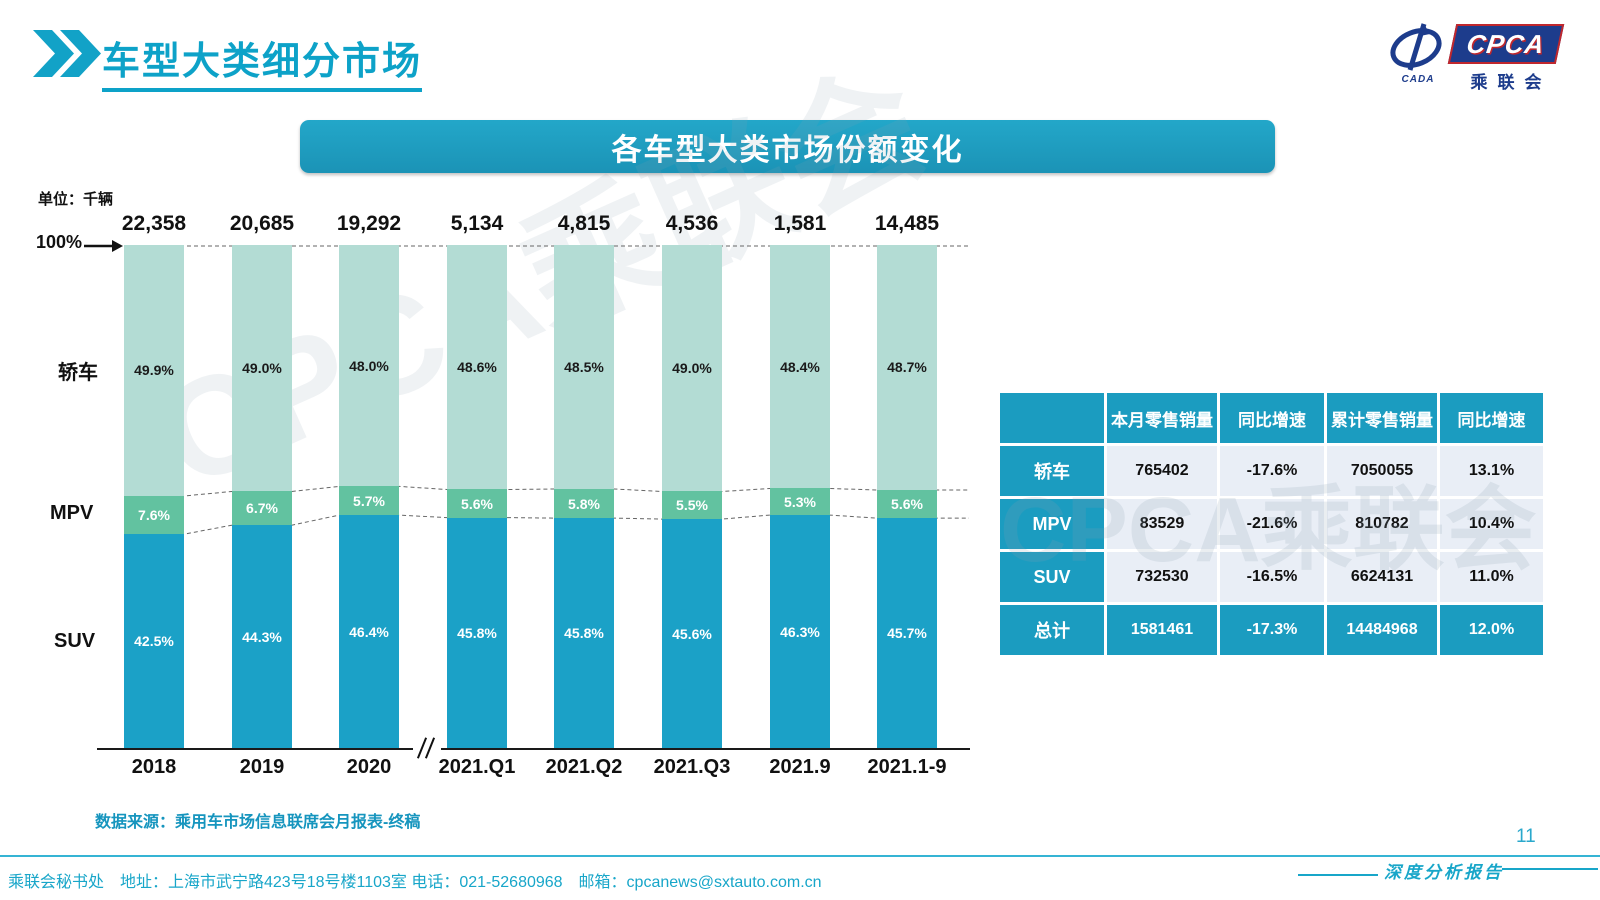 This screenshot has width=1600, height=900. I want to click on data-cell: 1581461, so click(1162, 630).